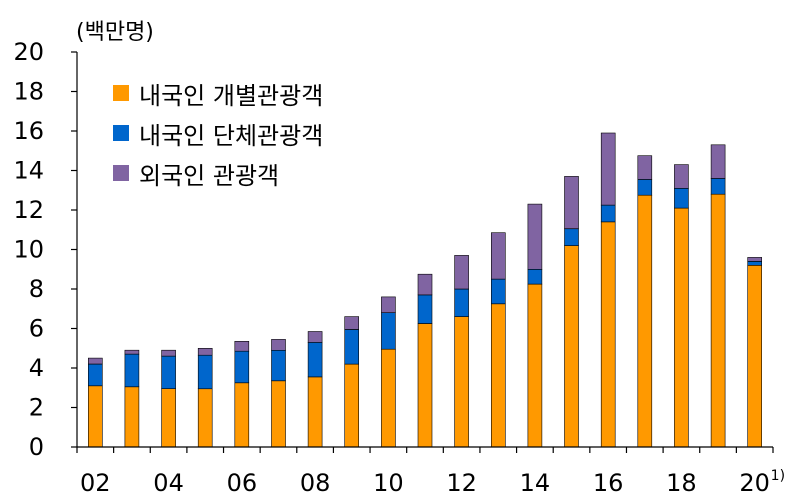 The image size is (809, 503). I want to click on bar-segment-2018-s0, so click(681, 327).